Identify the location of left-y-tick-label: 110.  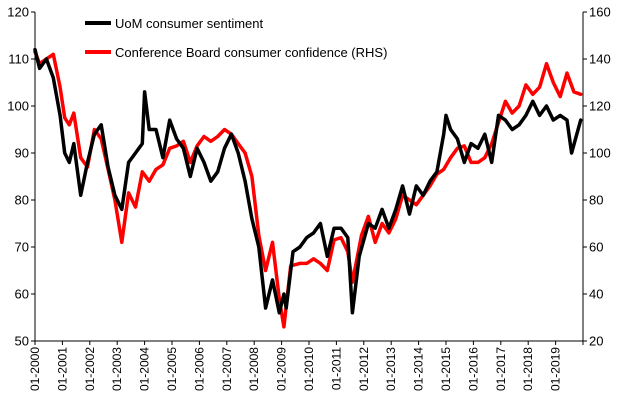
(18, 59).